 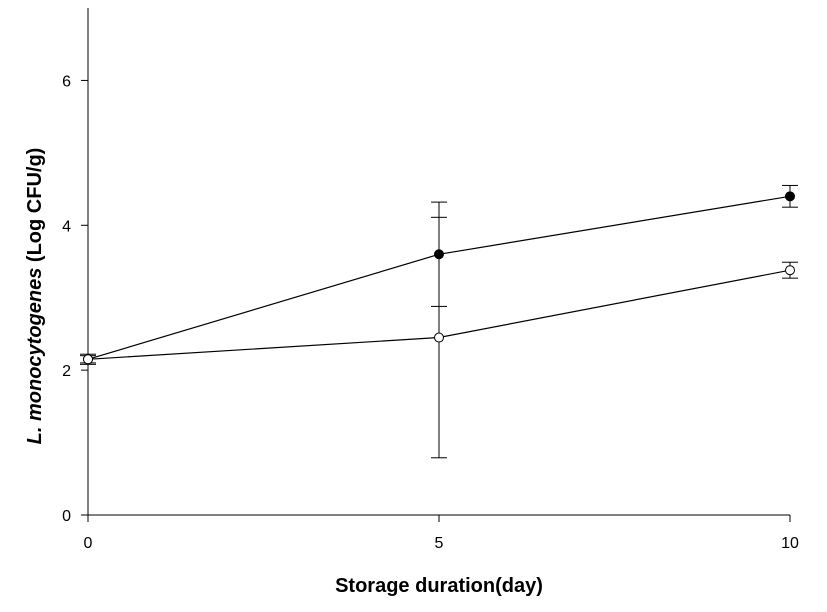 What do you see at coordinates (66, 81) in the screenshot?
I see `y-tick-label: 6` at bounding box center [66, 81].